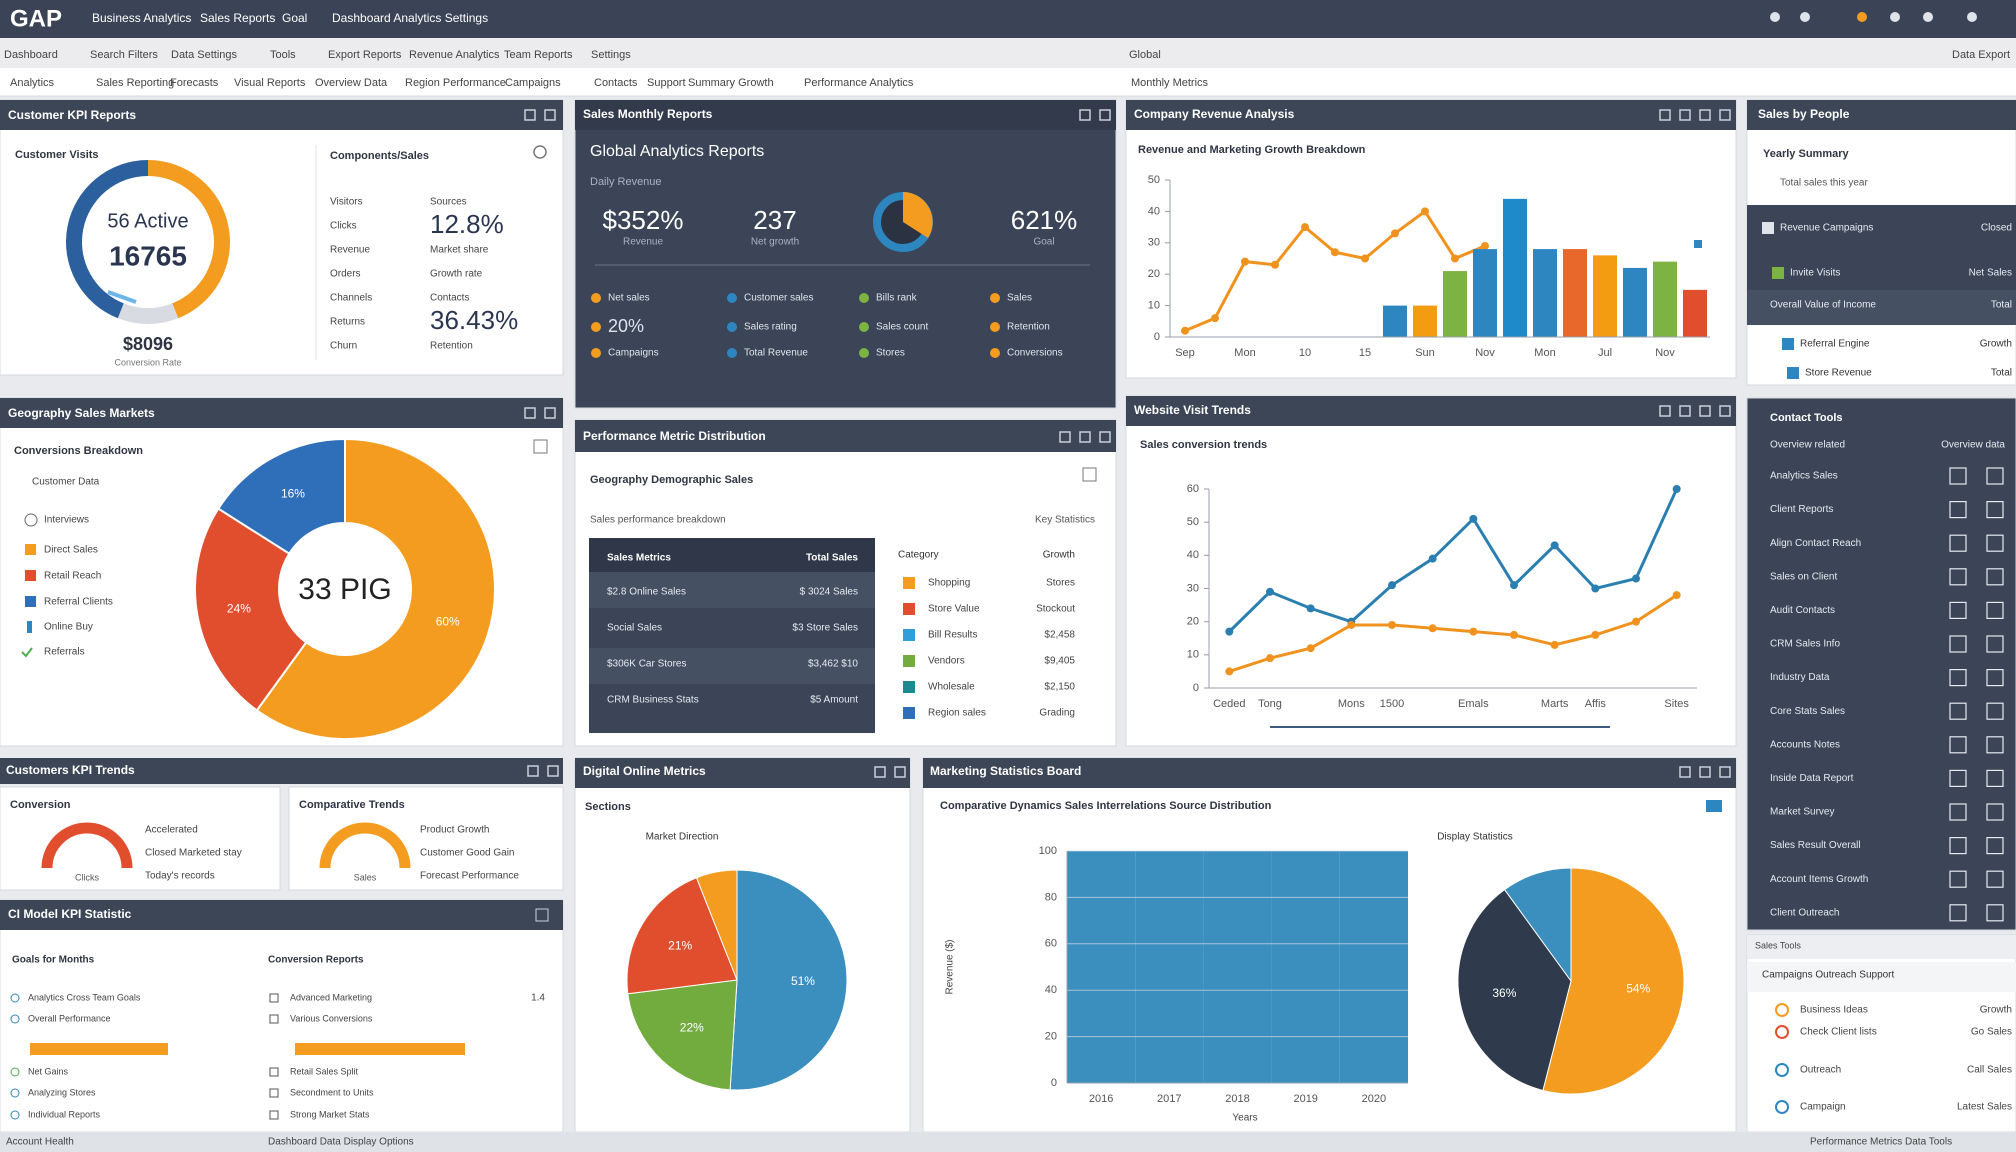  I want to click on list-item: Analytics Cross Team Goals, so click(84, 997).